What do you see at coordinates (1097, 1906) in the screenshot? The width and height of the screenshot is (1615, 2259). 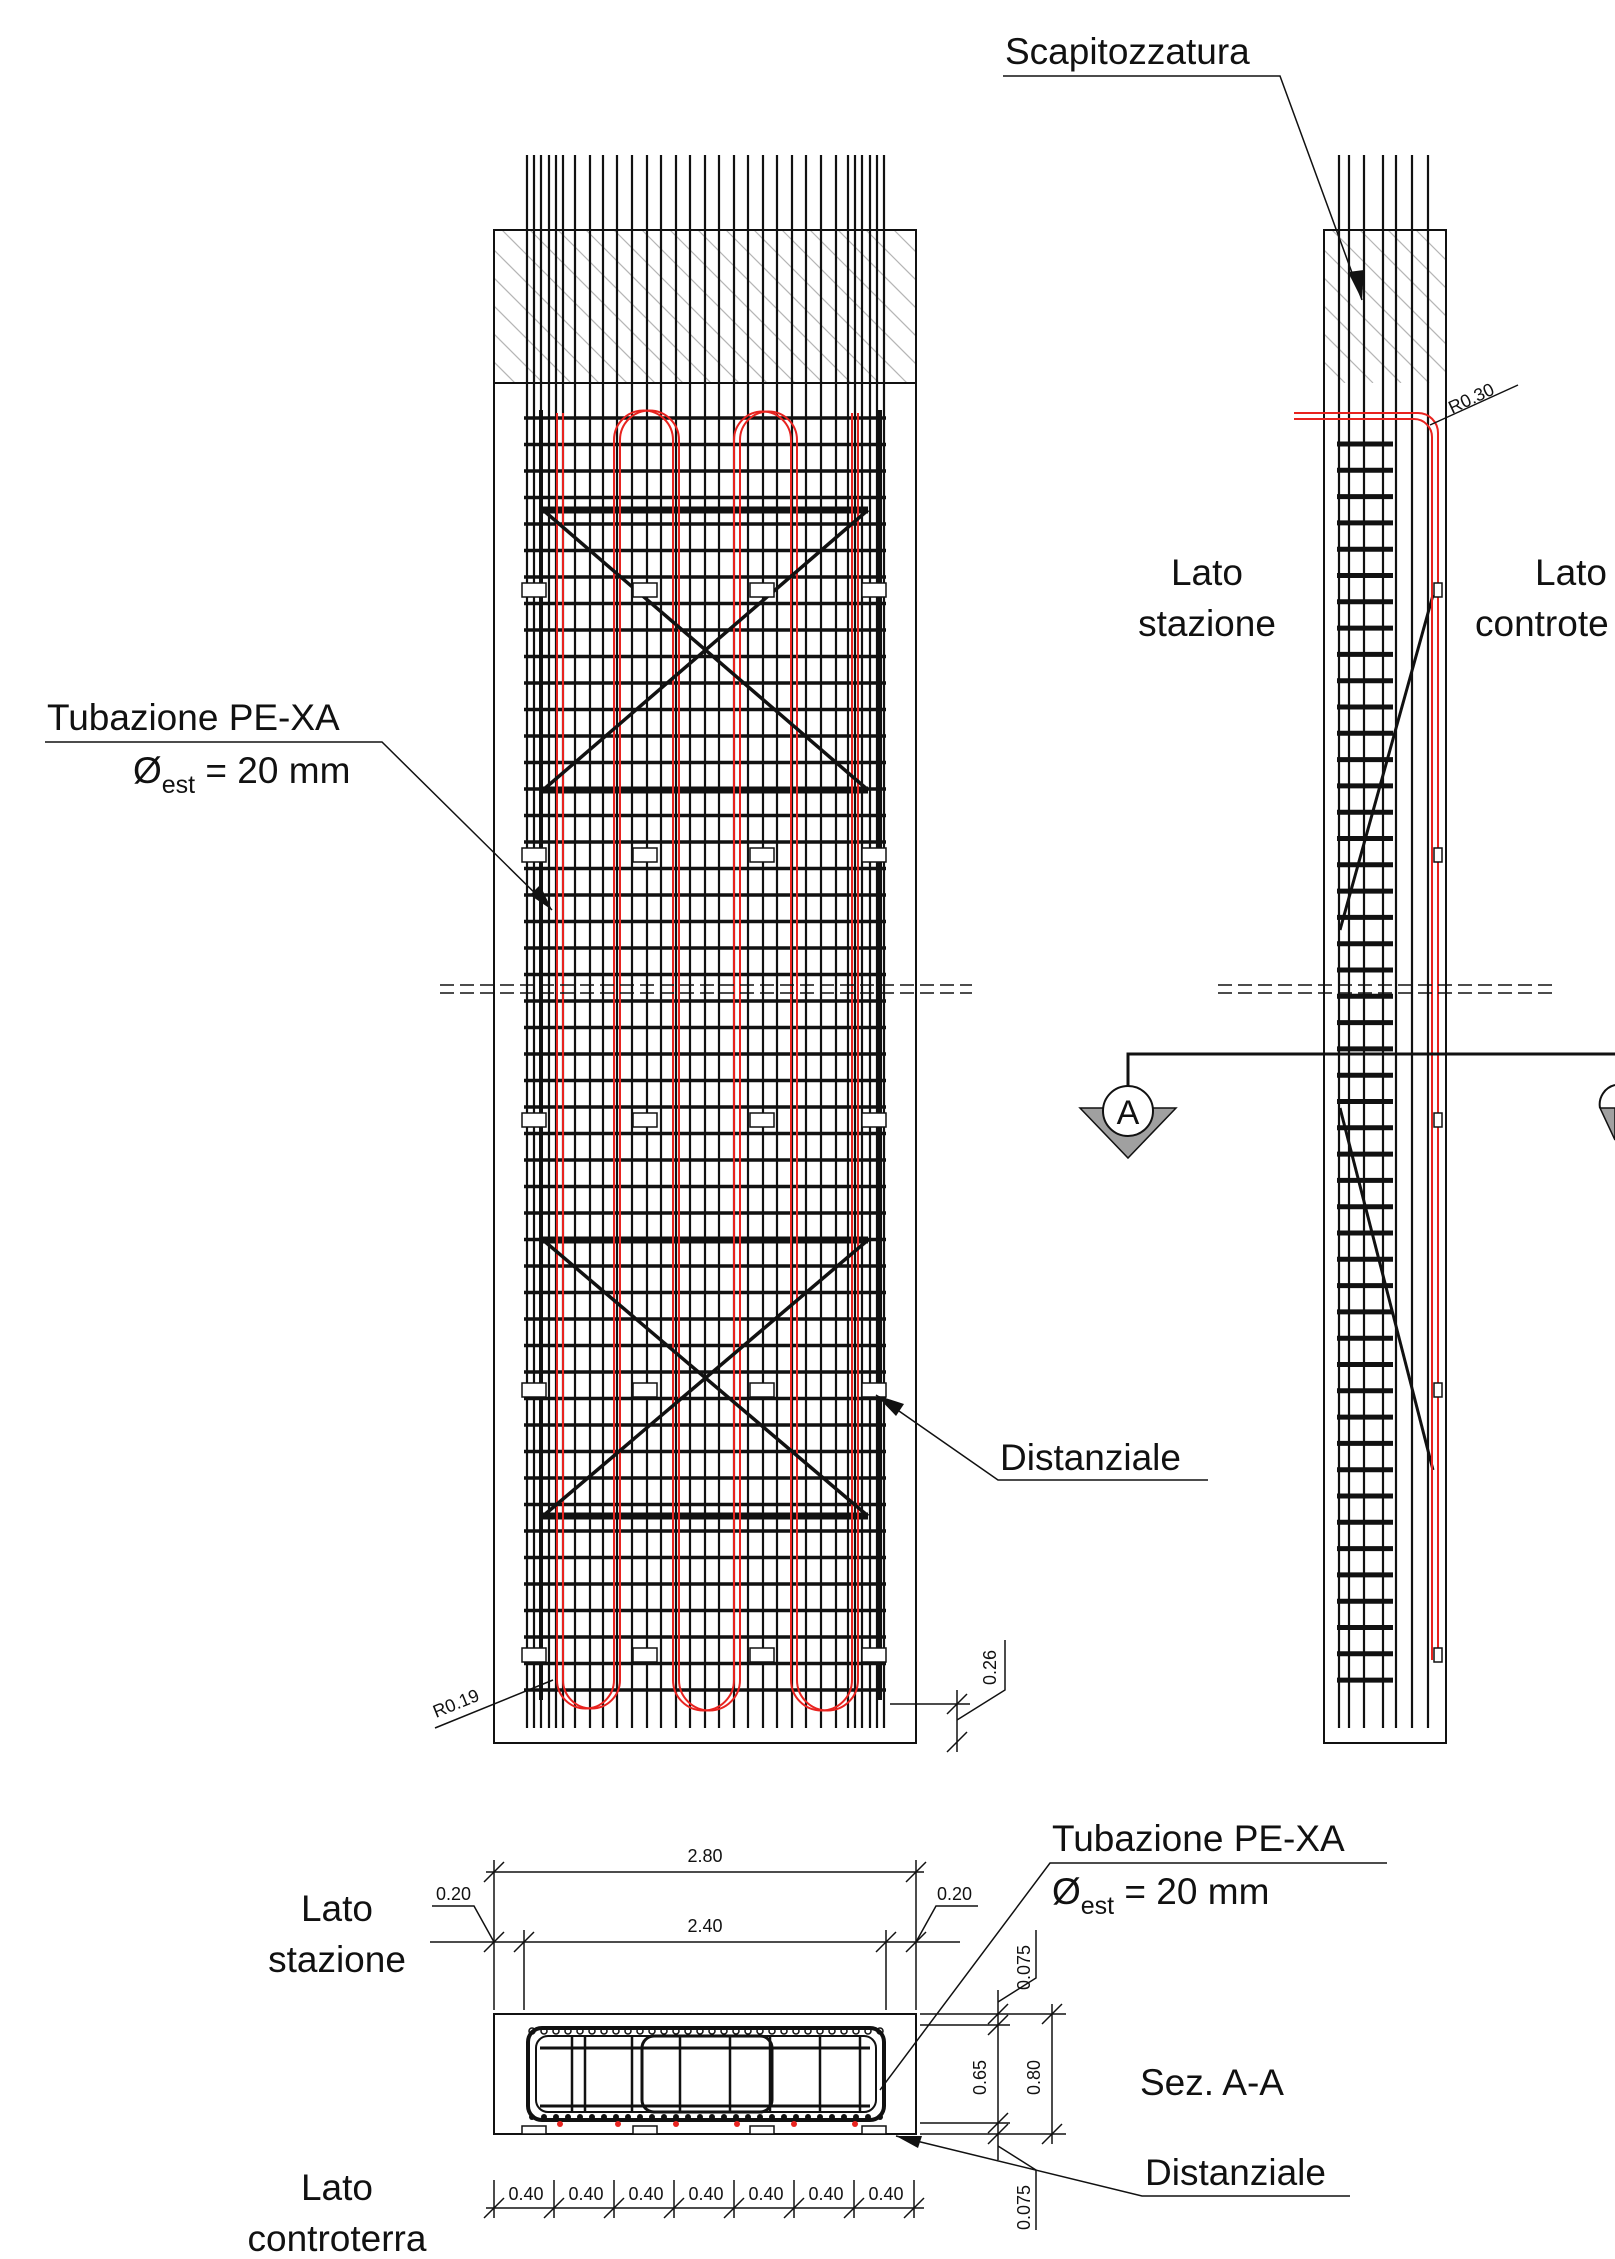 I see `diameter-section-sub: est` at bounding box center [1097, 1906].